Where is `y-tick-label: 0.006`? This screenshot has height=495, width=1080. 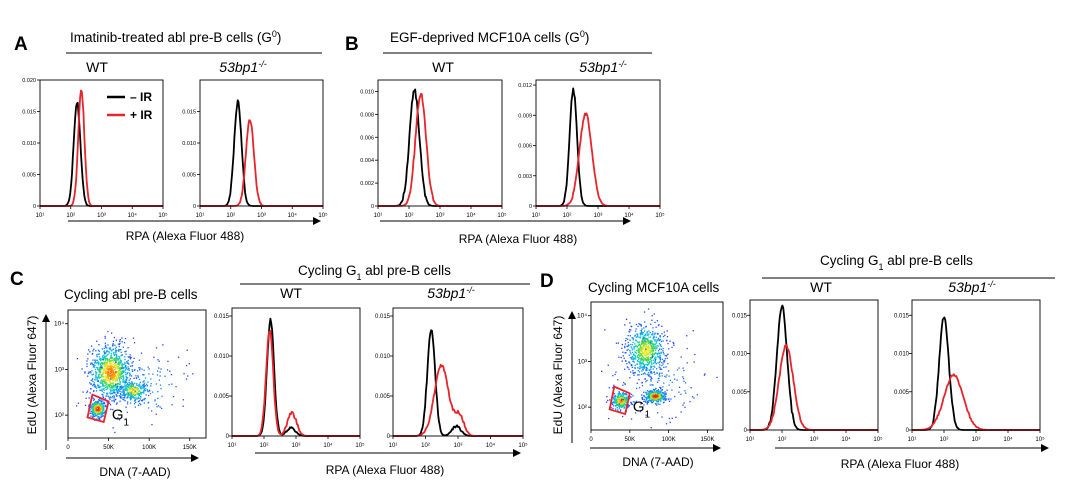
y-tick-label: 0.006 is located at coordinates (525, 147).